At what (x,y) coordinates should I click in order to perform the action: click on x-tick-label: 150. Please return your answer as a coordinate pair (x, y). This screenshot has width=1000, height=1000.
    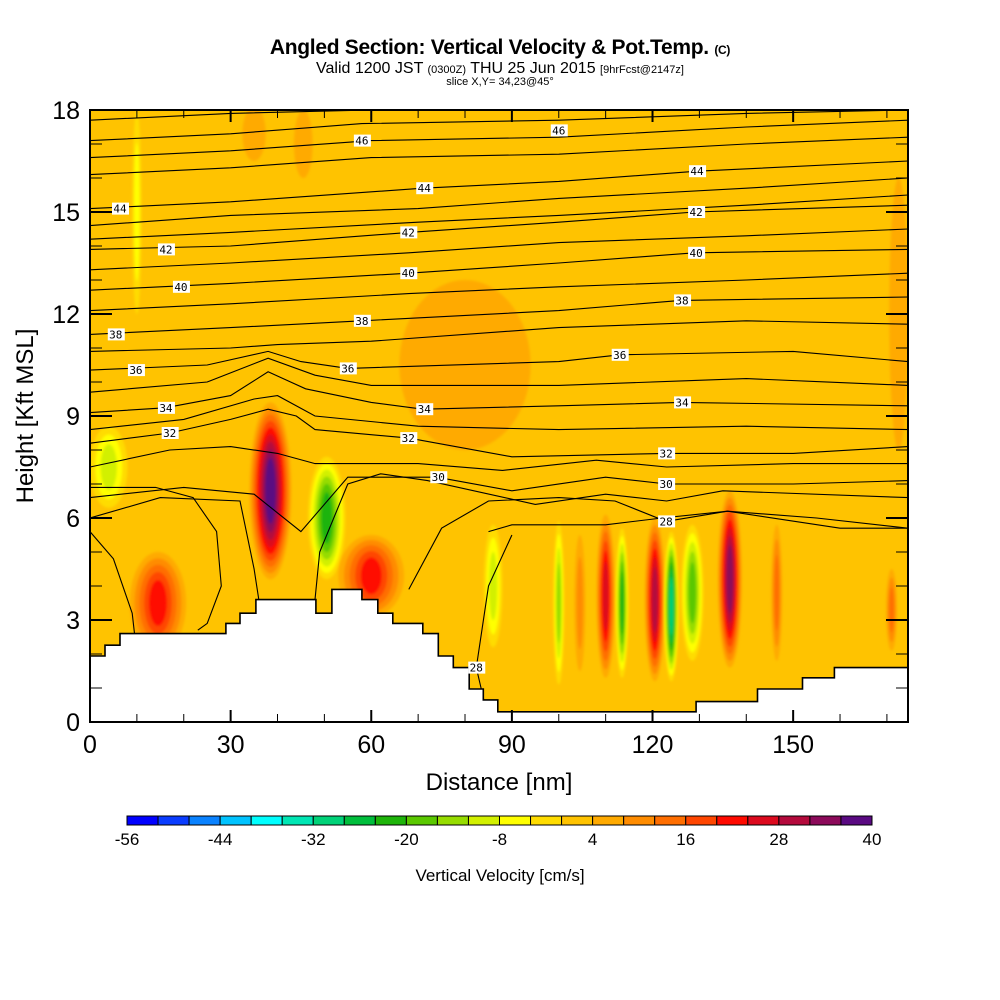
    Looking at the image, I should click on (793, 745).